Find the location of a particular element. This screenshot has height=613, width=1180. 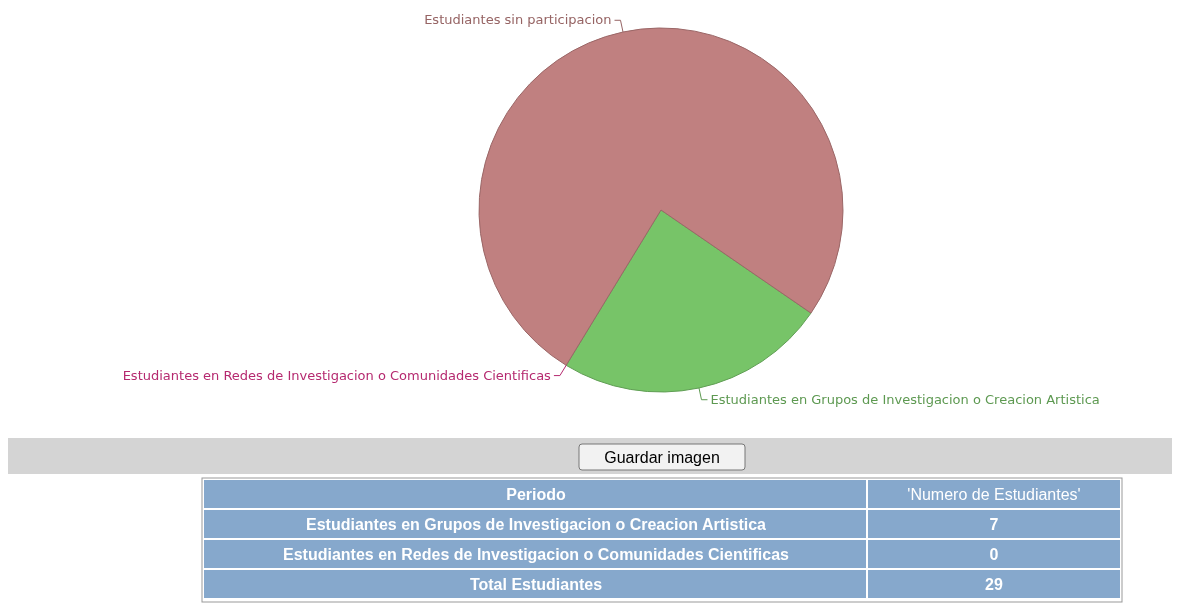

text: Total Estudiantes is located at coordinates (536, 584).